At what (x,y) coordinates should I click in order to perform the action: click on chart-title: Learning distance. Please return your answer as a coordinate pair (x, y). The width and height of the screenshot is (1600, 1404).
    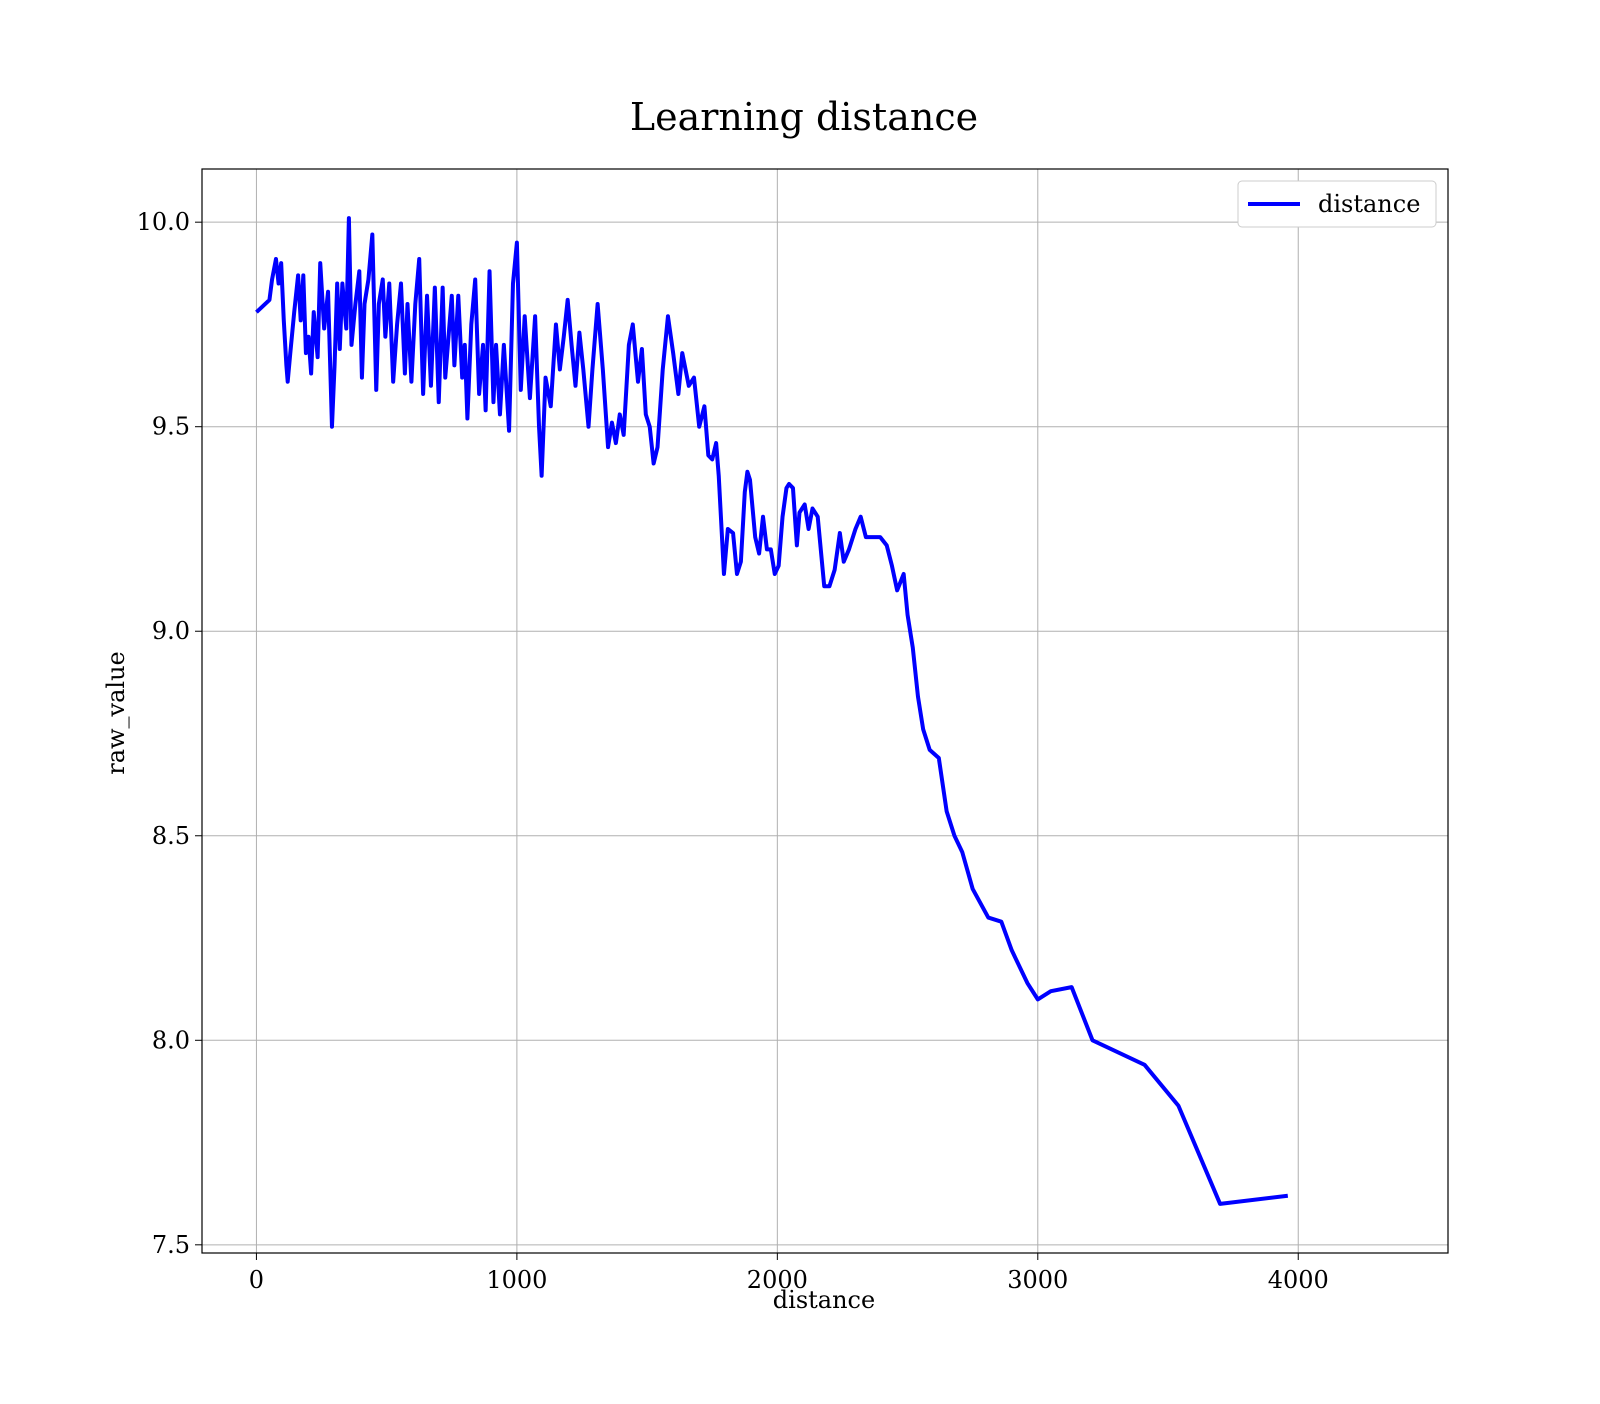
    Looking at the image, I should click on (804, 117).